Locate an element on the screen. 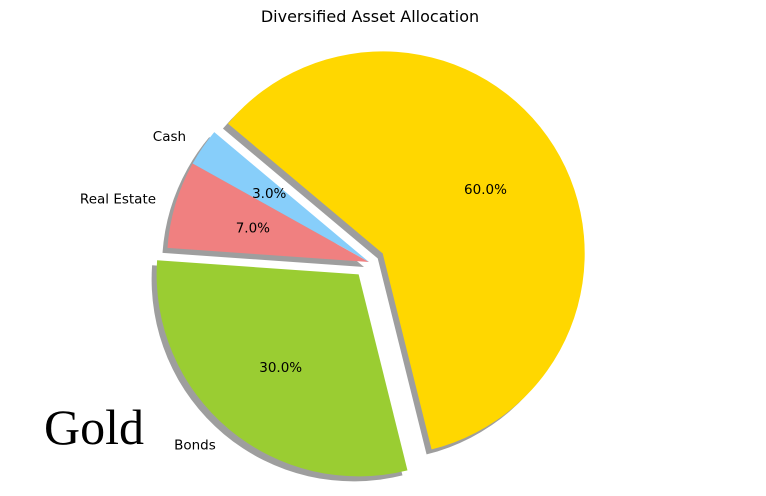  slice-real-estate is located at coordinates (268, 212).